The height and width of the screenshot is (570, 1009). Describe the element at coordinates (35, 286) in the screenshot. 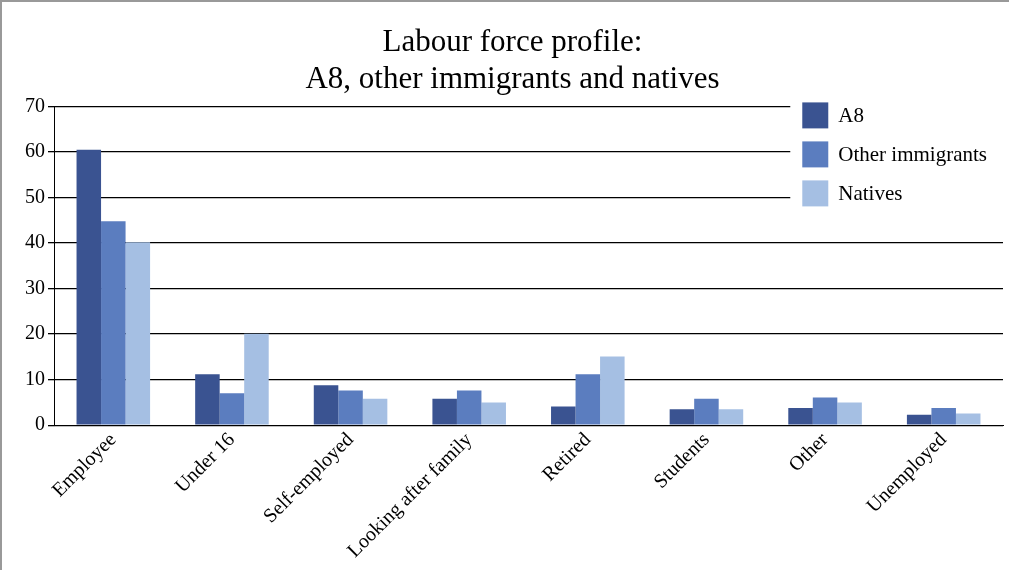

I see `y-tick-label: 30` at that location.